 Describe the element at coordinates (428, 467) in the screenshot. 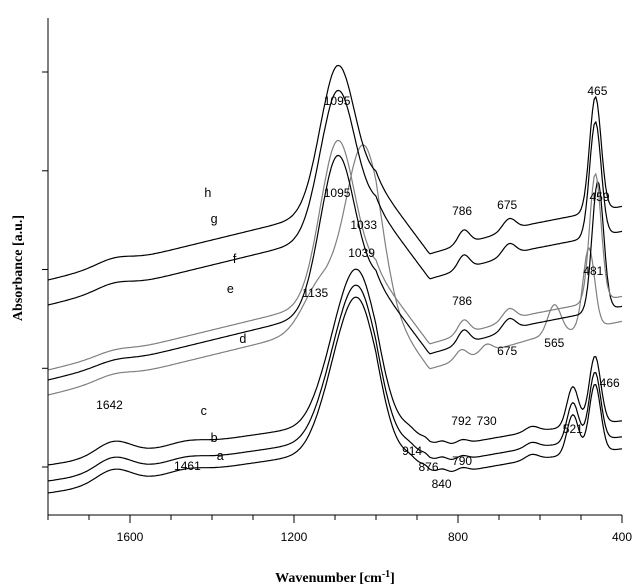

I see `peak-label-19: 876` at that location.